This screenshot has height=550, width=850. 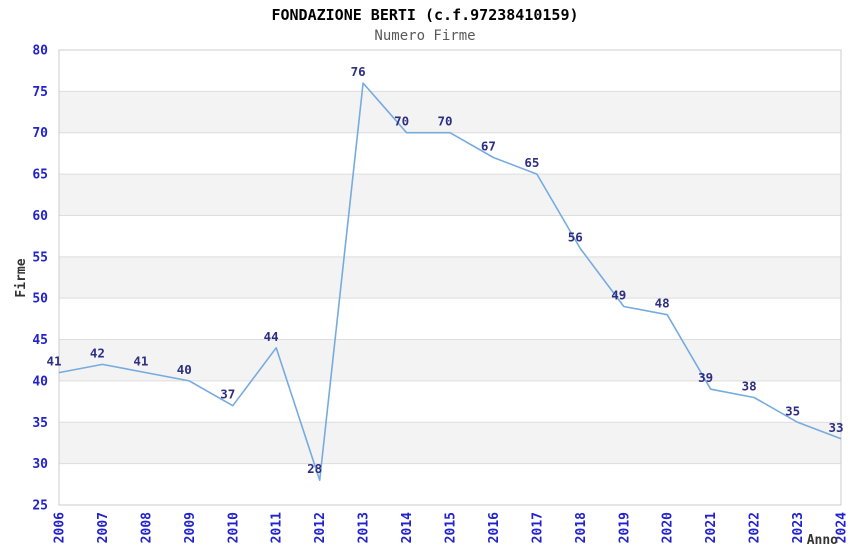 What do you see at coordinates (103, 527) in the screenshot?
I see `x-tick-label: 2007` at bounding box center [103, 527].